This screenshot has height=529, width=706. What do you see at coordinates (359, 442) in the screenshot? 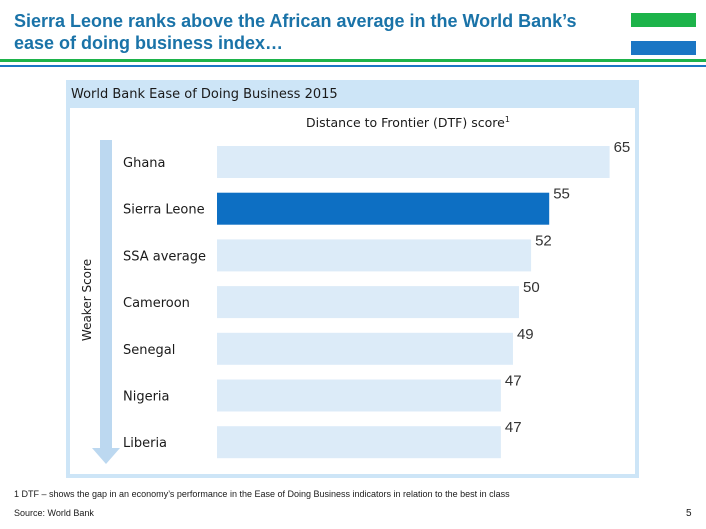
I see `bar-liberia` at bounding box center [359, 442].